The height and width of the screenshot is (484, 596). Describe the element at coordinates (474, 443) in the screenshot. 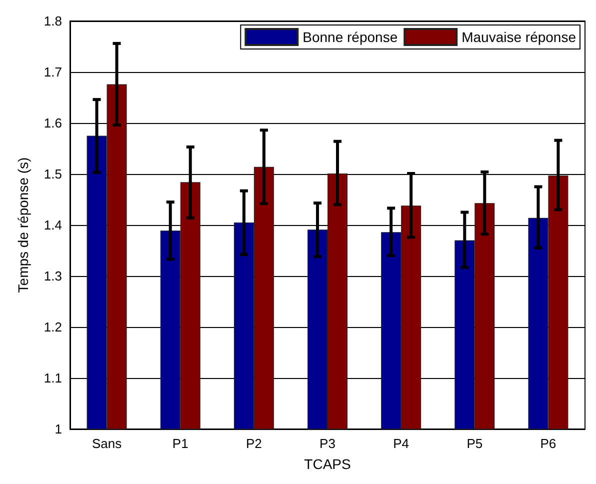

I see `x-tick-label: P5` at that location.